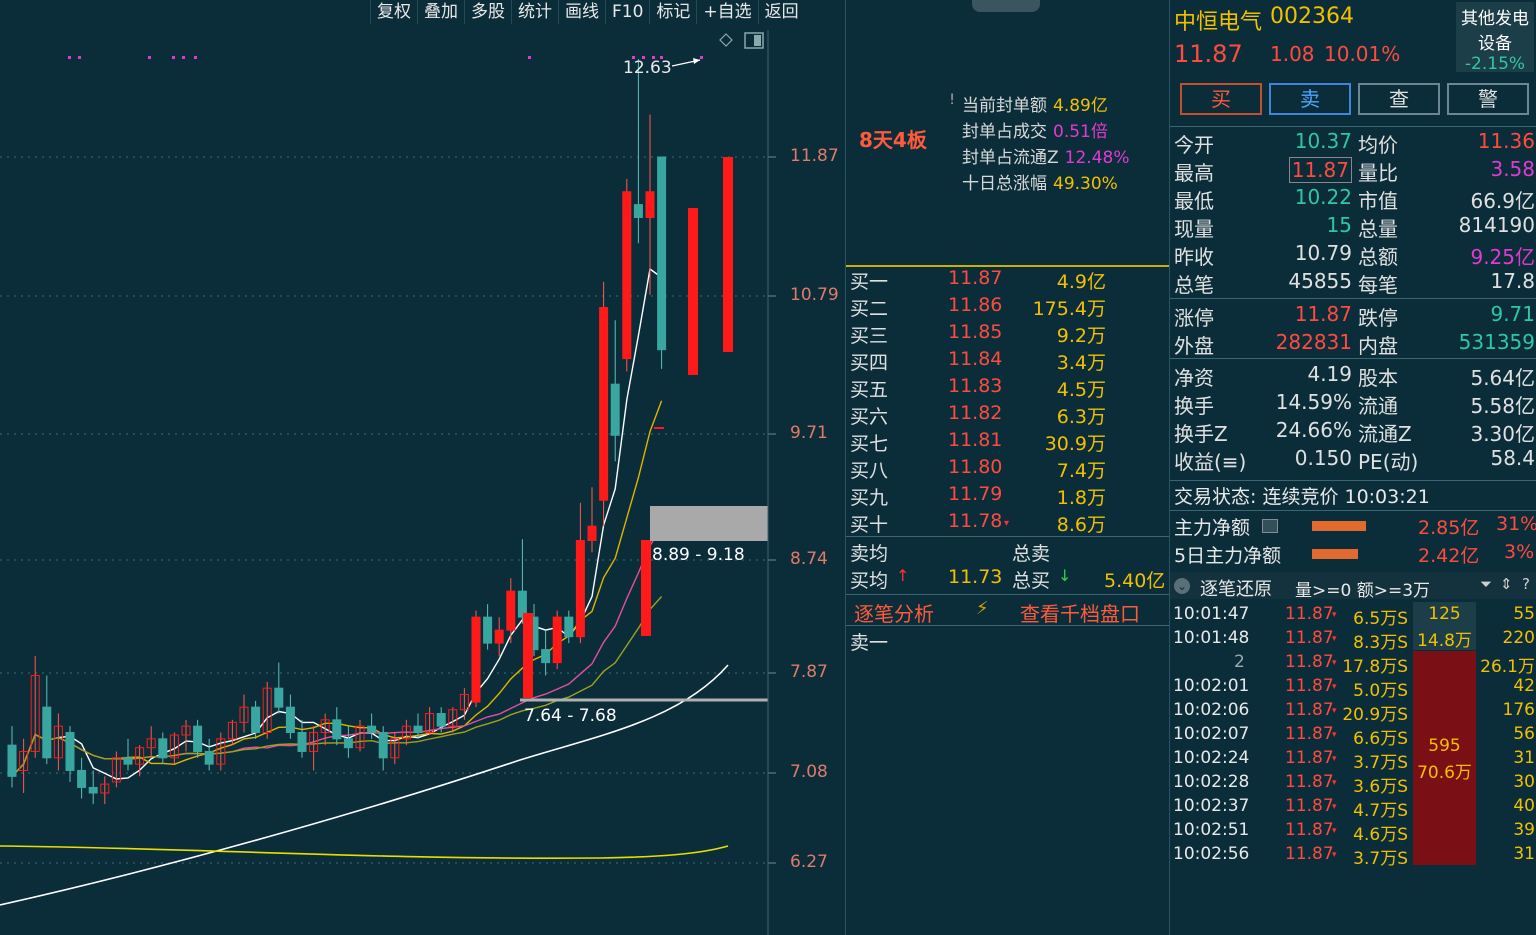 This screenshot has width=1536, height=935. I want to click on sector-badge: 其他发电 设备 -2.15%, so click(1495, 38).